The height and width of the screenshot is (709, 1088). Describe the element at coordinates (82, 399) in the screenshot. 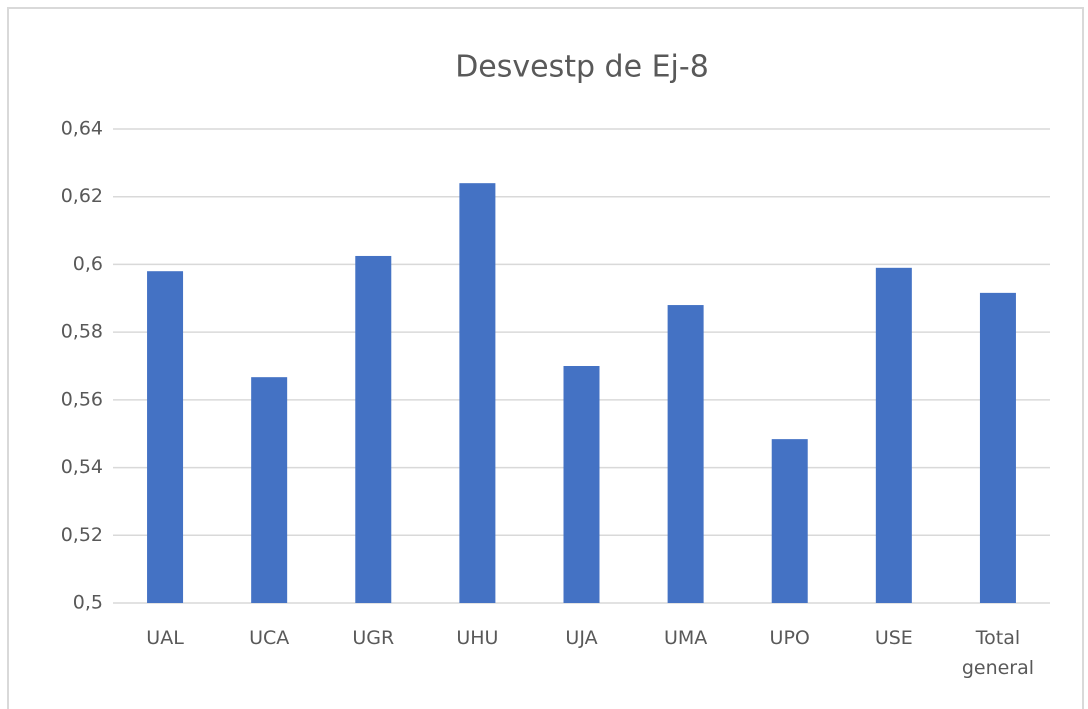

I see `y-tick-label: 0,56` at that location.